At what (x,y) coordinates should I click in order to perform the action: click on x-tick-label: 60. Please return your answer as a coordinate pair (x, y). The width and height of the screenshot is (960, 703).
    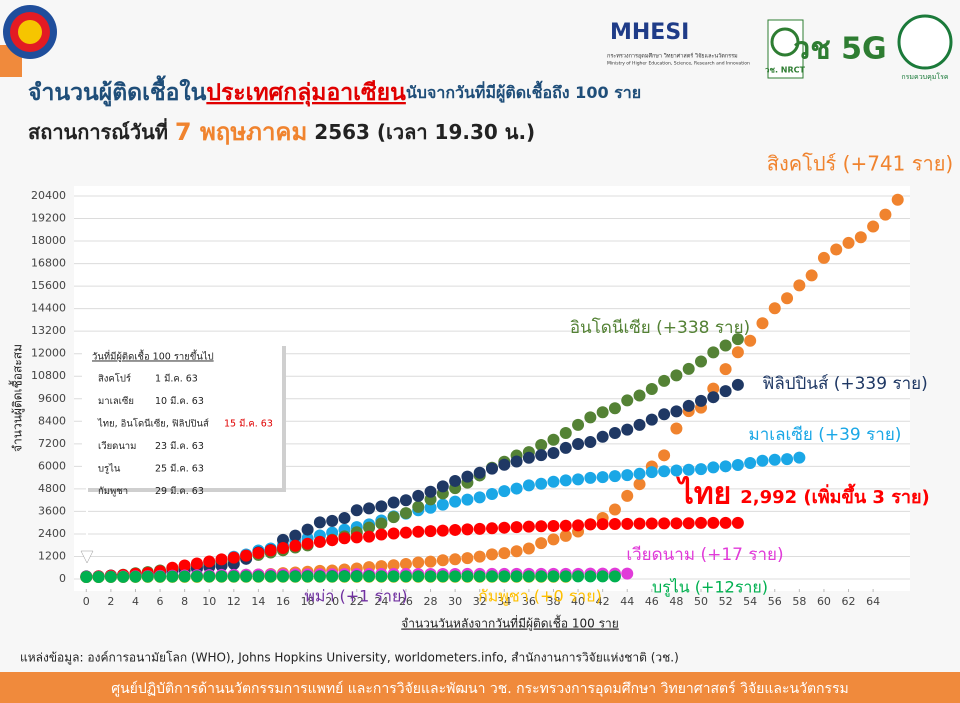
    Looking at the image, I should click on (824, 601).